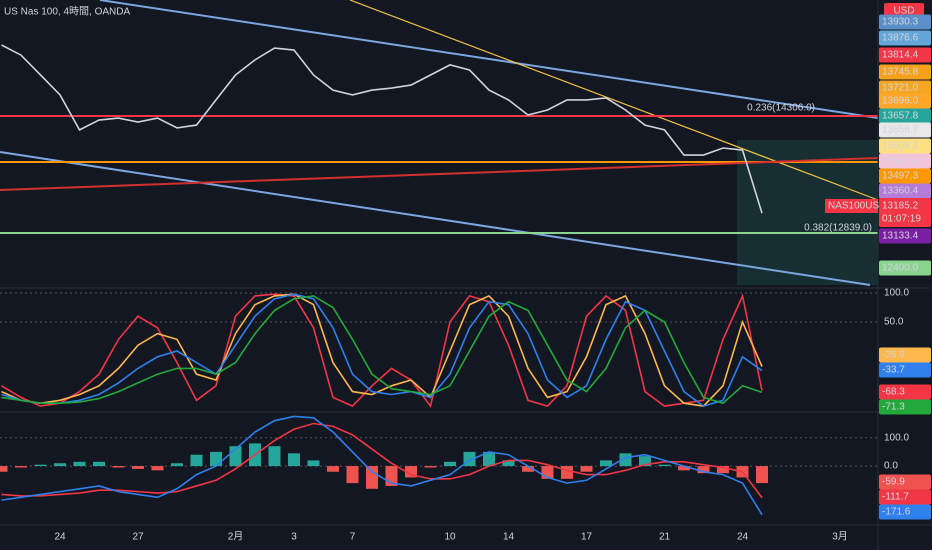 This screenshot has width=932, height=550. Describe the element at coordinates (893, 355) in the screenshot. I see `price-tag-label: -26.9` at that location.